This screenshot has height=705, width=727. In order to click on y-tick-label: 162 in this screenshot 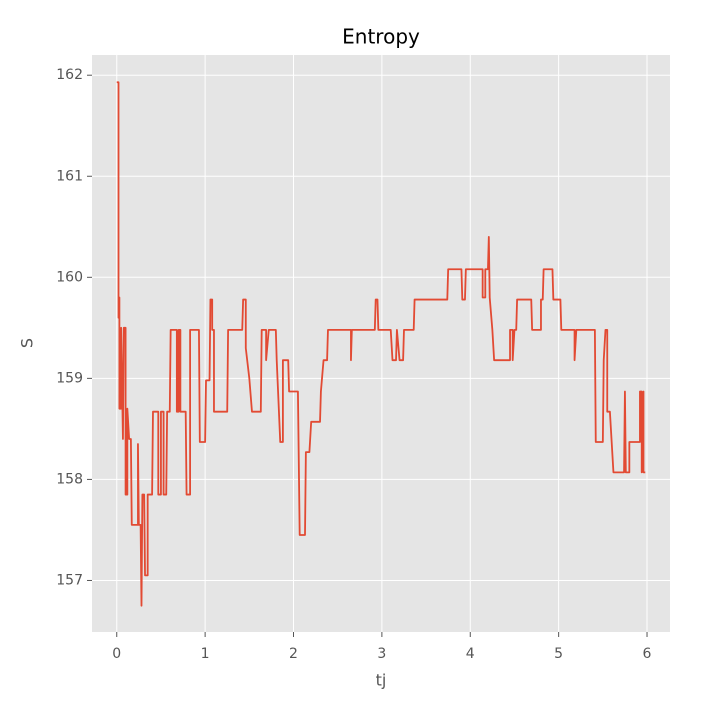, I will do `click(69, 75)`.